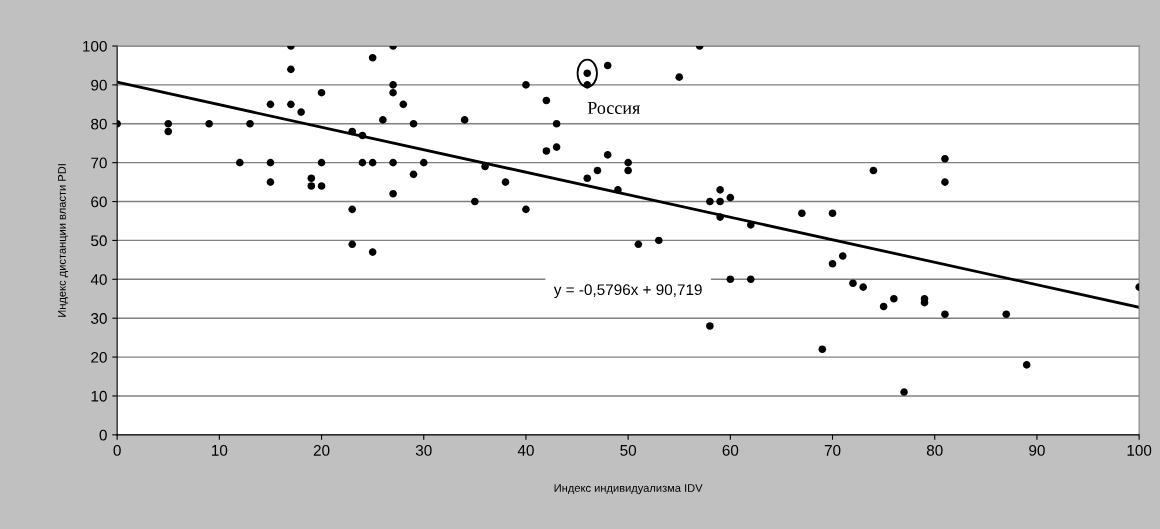 This screenshot has height=529, width=1160. Describe the element at coordinates (934, 450) in the screenshot. I see `x-tick-label: 80` at that location.